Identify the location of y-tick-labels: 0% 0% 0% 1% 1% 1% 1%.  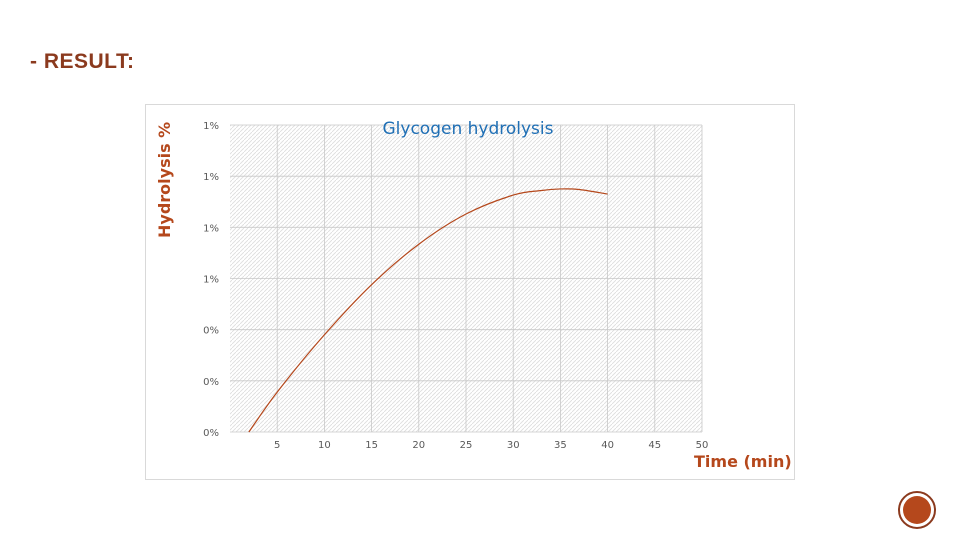
(211, 280).